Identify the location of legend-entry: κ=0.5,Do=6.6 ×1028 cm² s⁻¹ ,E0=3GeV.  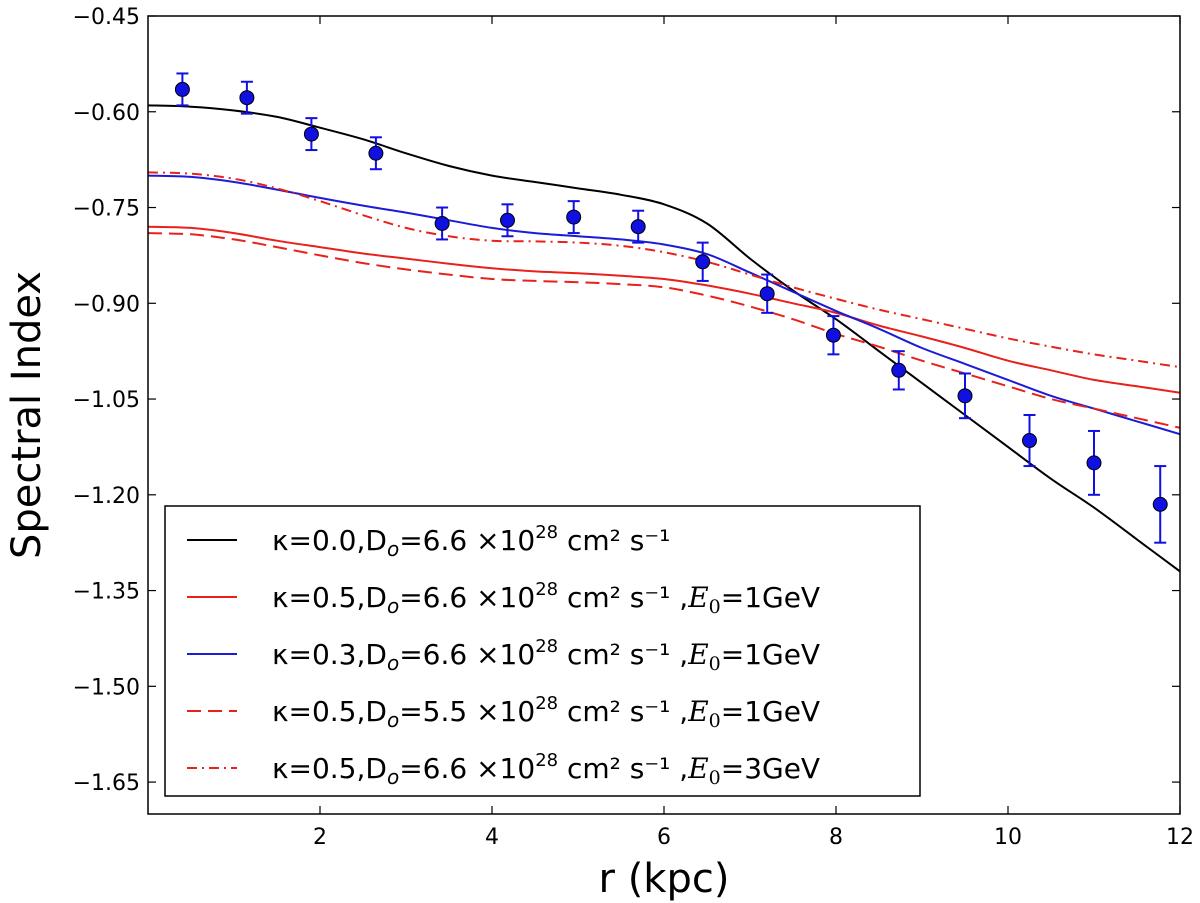
(503, 769).